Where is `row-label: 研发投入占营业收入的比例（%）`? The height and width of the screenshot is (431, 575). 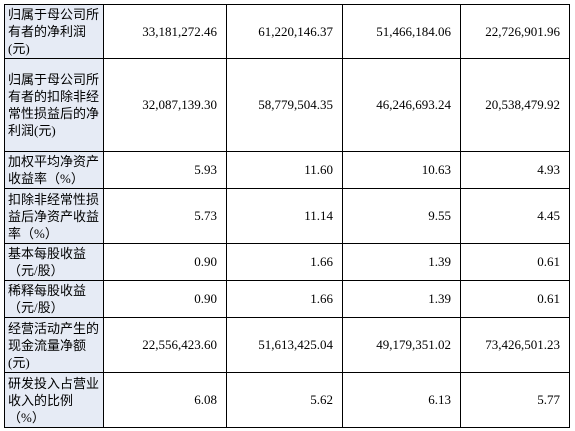 row-label: 研发投入占营业收入的比例（%） is located at coordinates (54, 400).